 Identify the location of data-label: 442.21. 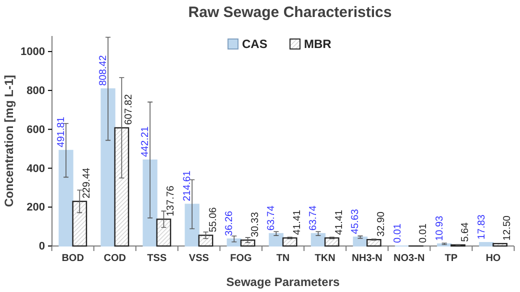
(146, 142).